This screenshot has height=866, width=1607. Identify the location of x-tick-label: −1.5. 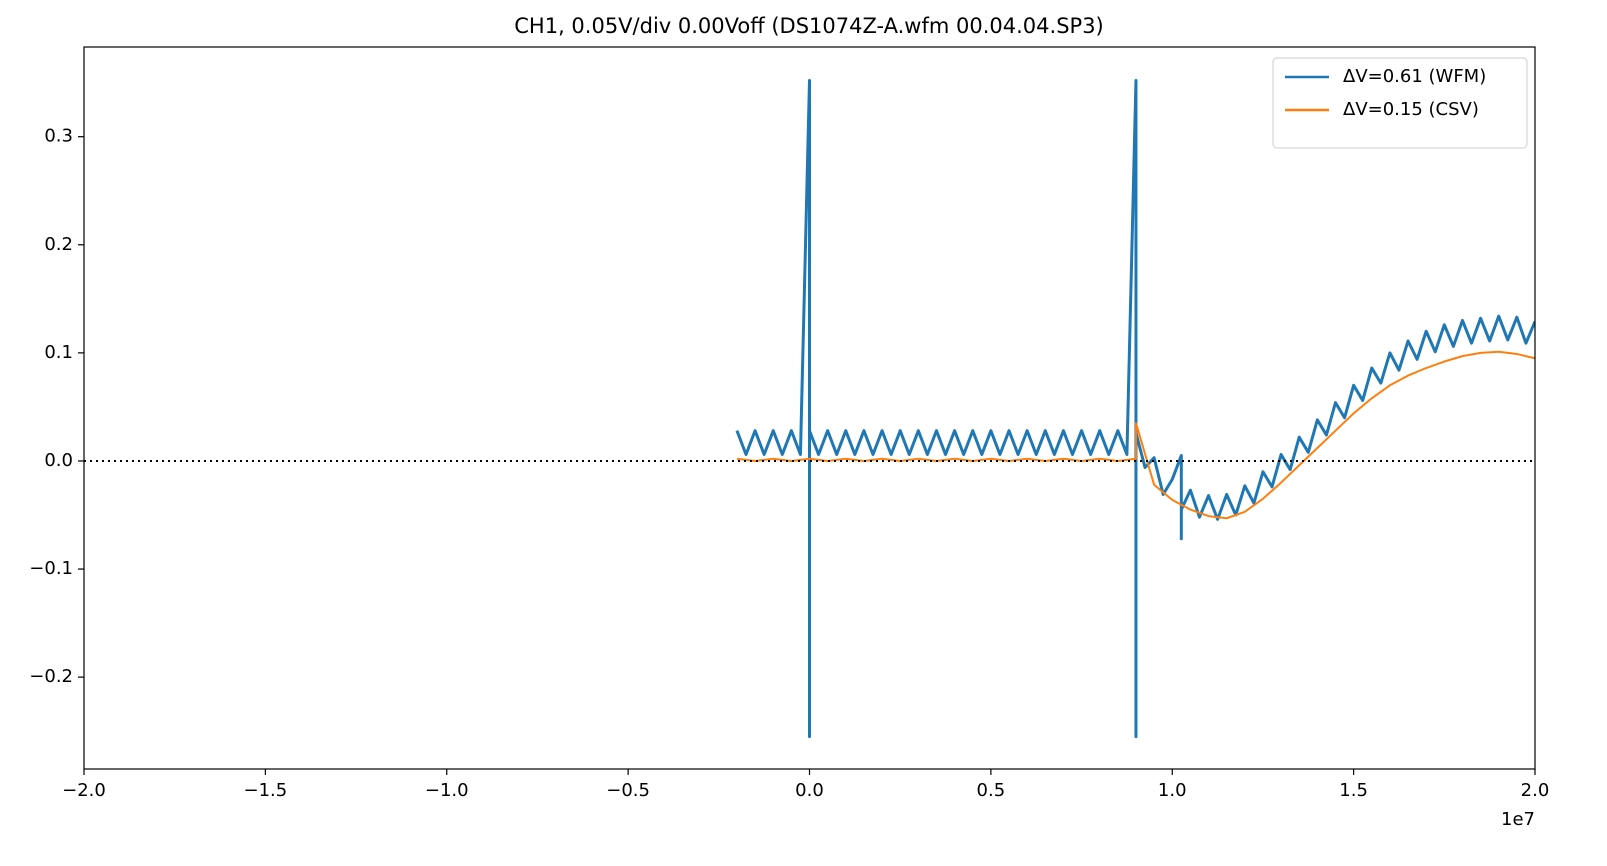
(266, 790).